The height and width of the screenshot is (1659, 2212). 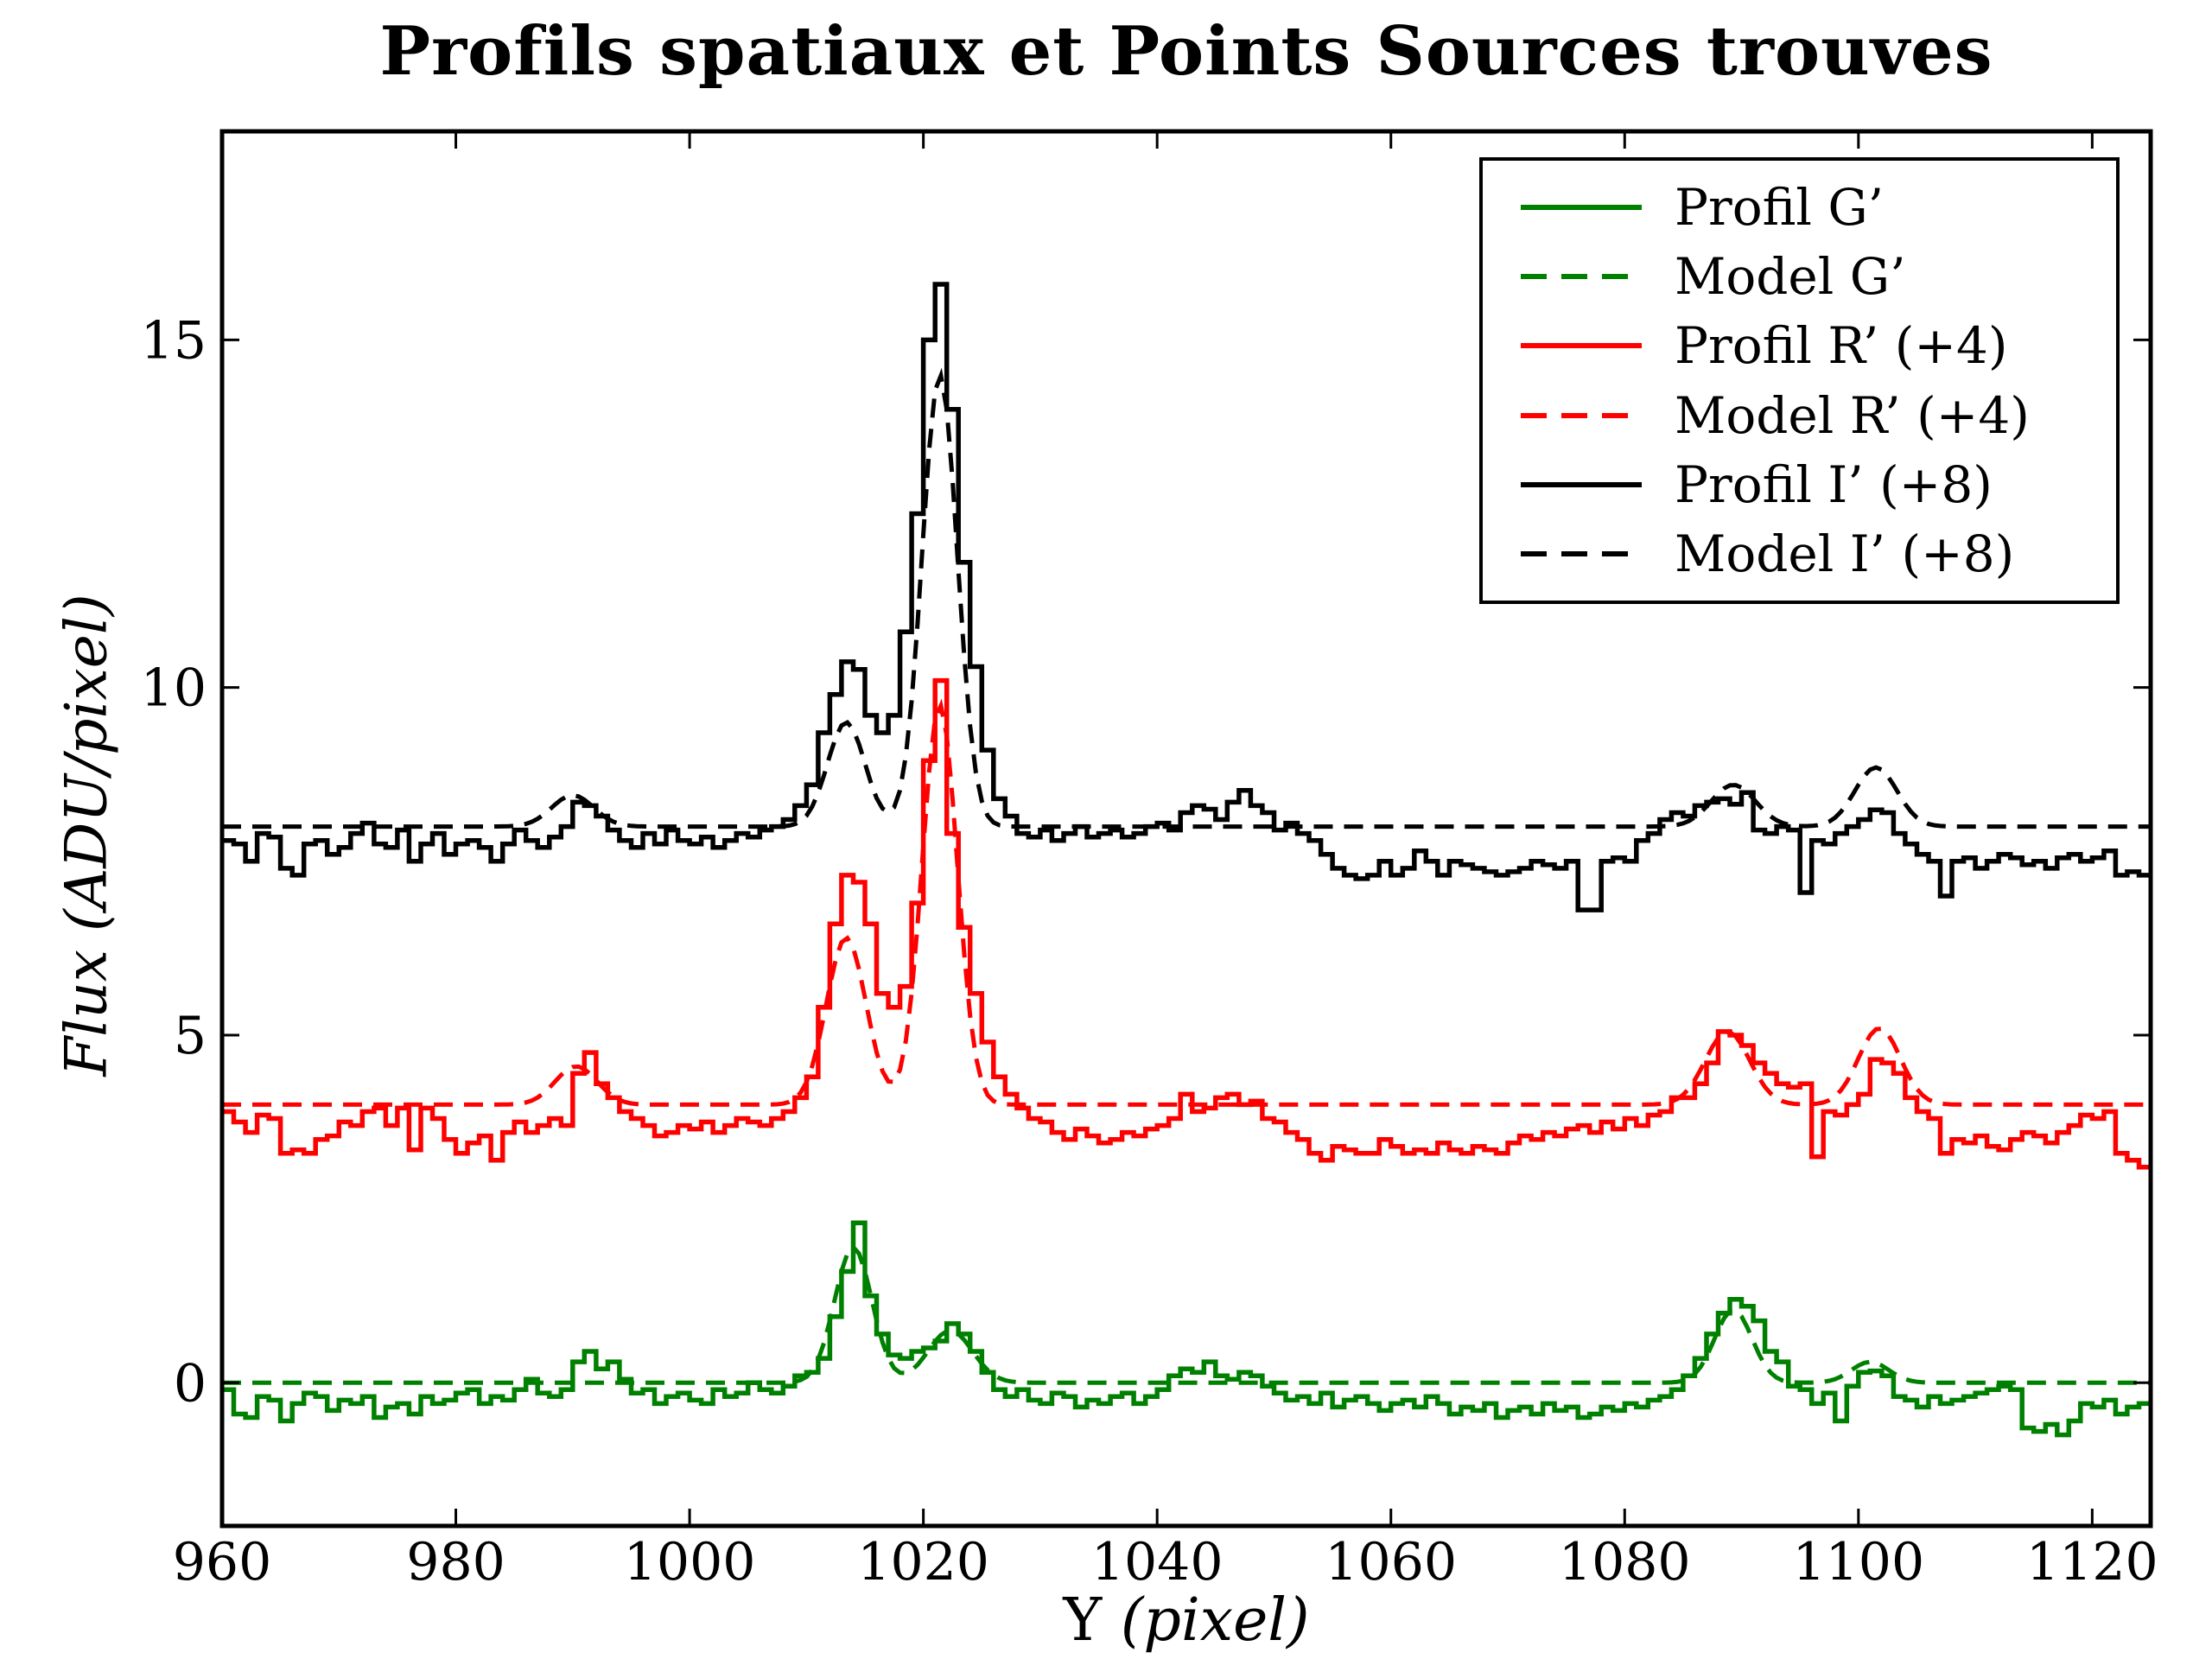 What do you see at coordinates (1215, 1620) in the screenshot?
I see `x-axis-label-italic: (pixel)` at bounding box center [1215, 1620].